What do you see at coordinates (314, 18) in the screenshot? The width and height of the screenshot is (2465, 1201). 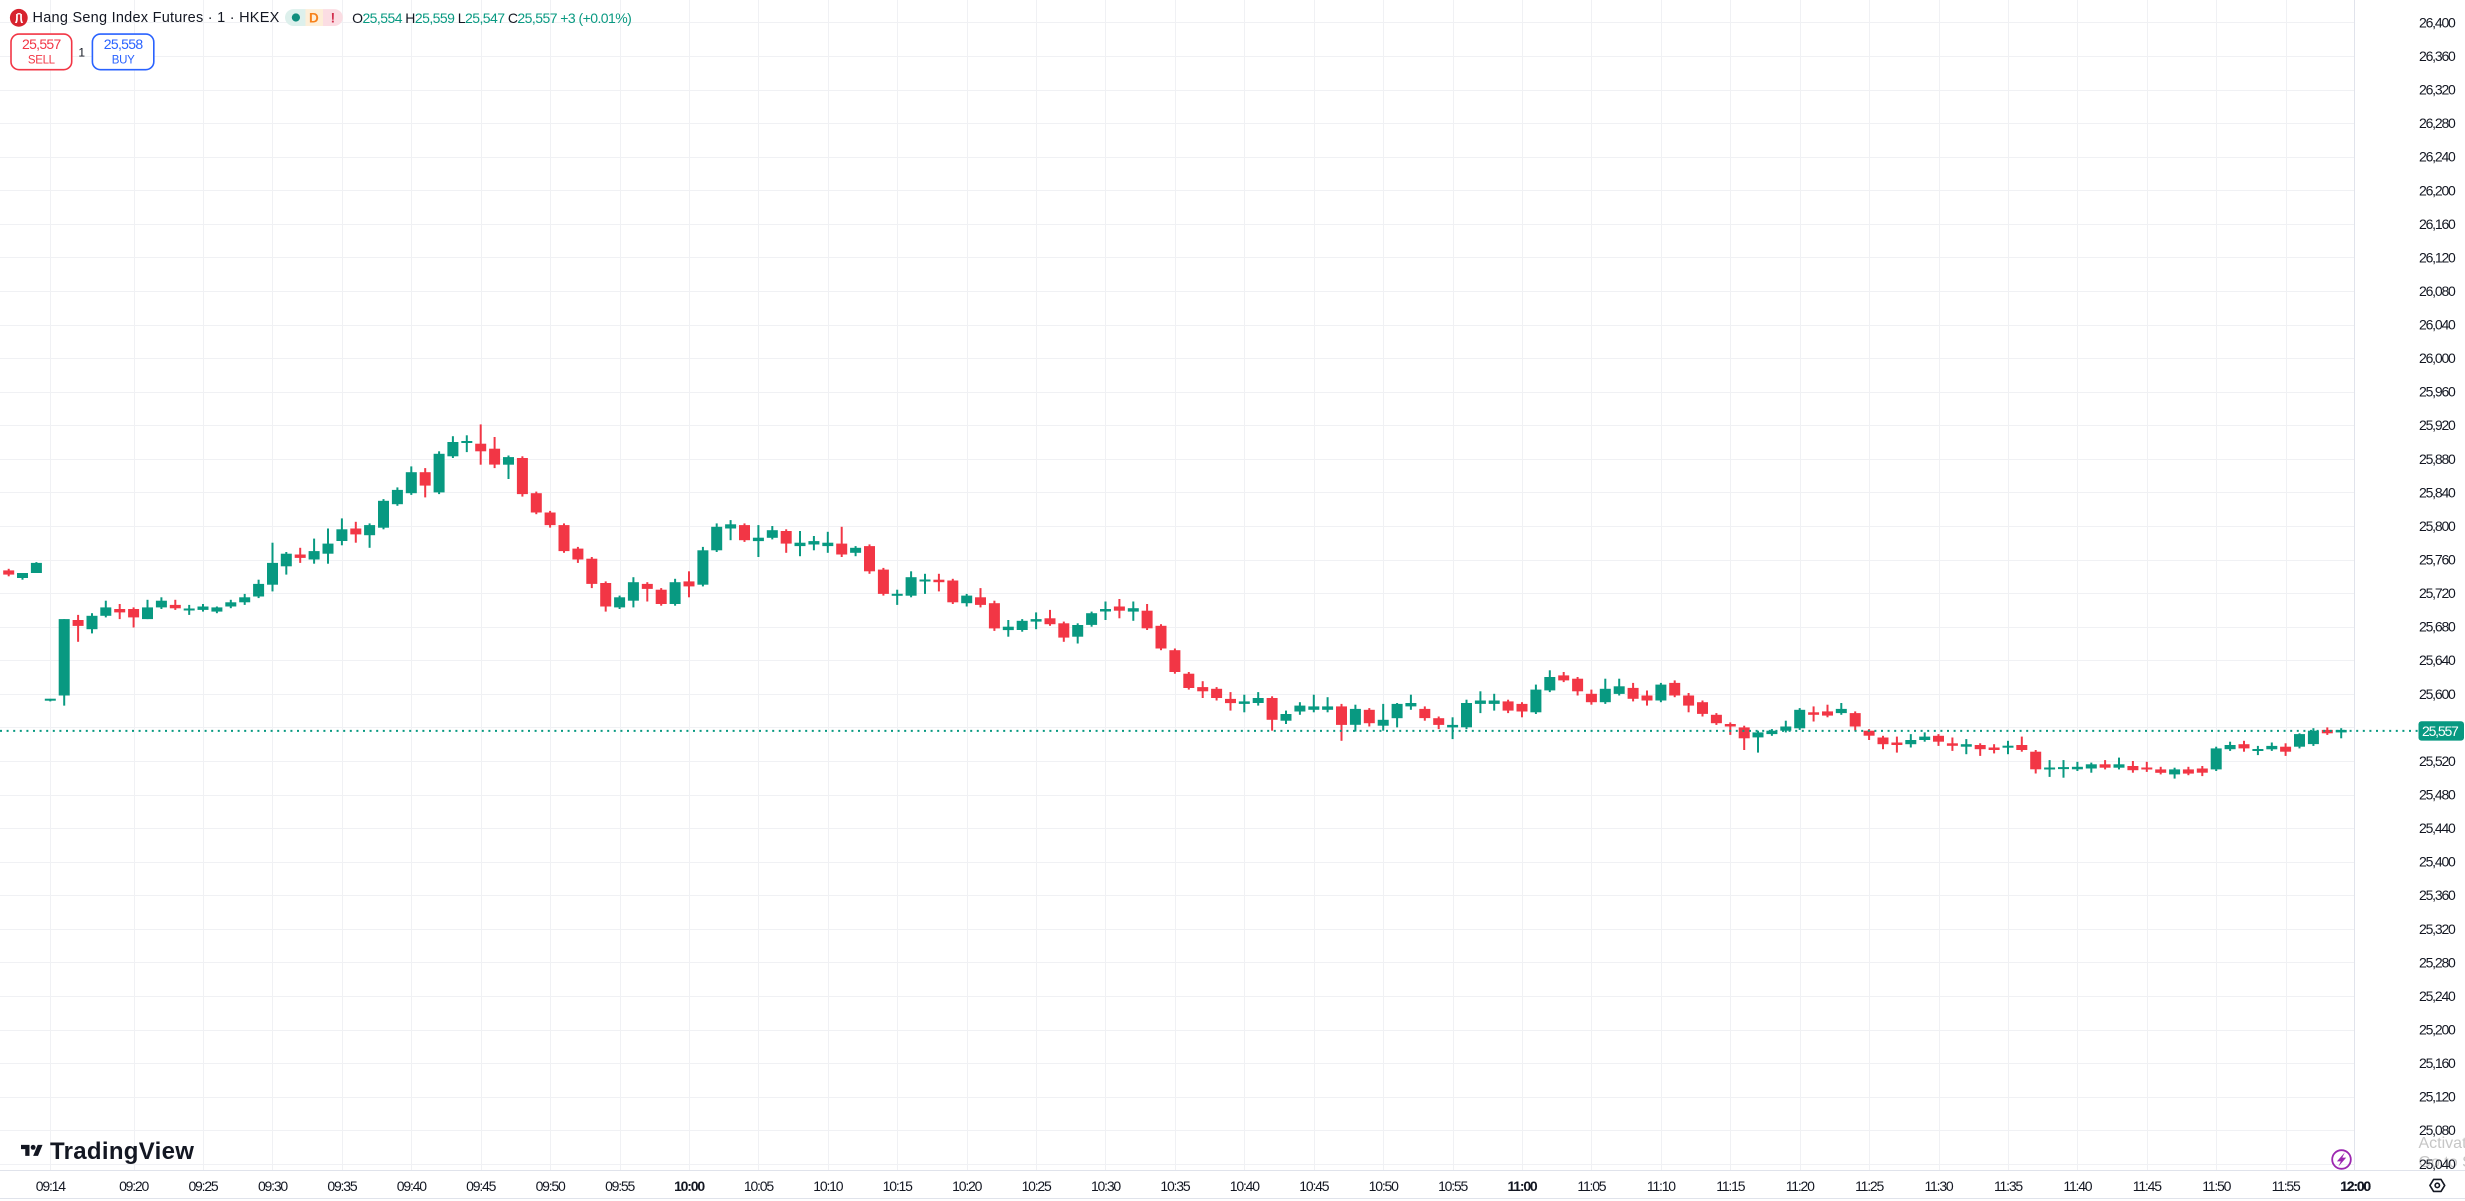 I see `svg-text: D` at bounding box center [314, 18].